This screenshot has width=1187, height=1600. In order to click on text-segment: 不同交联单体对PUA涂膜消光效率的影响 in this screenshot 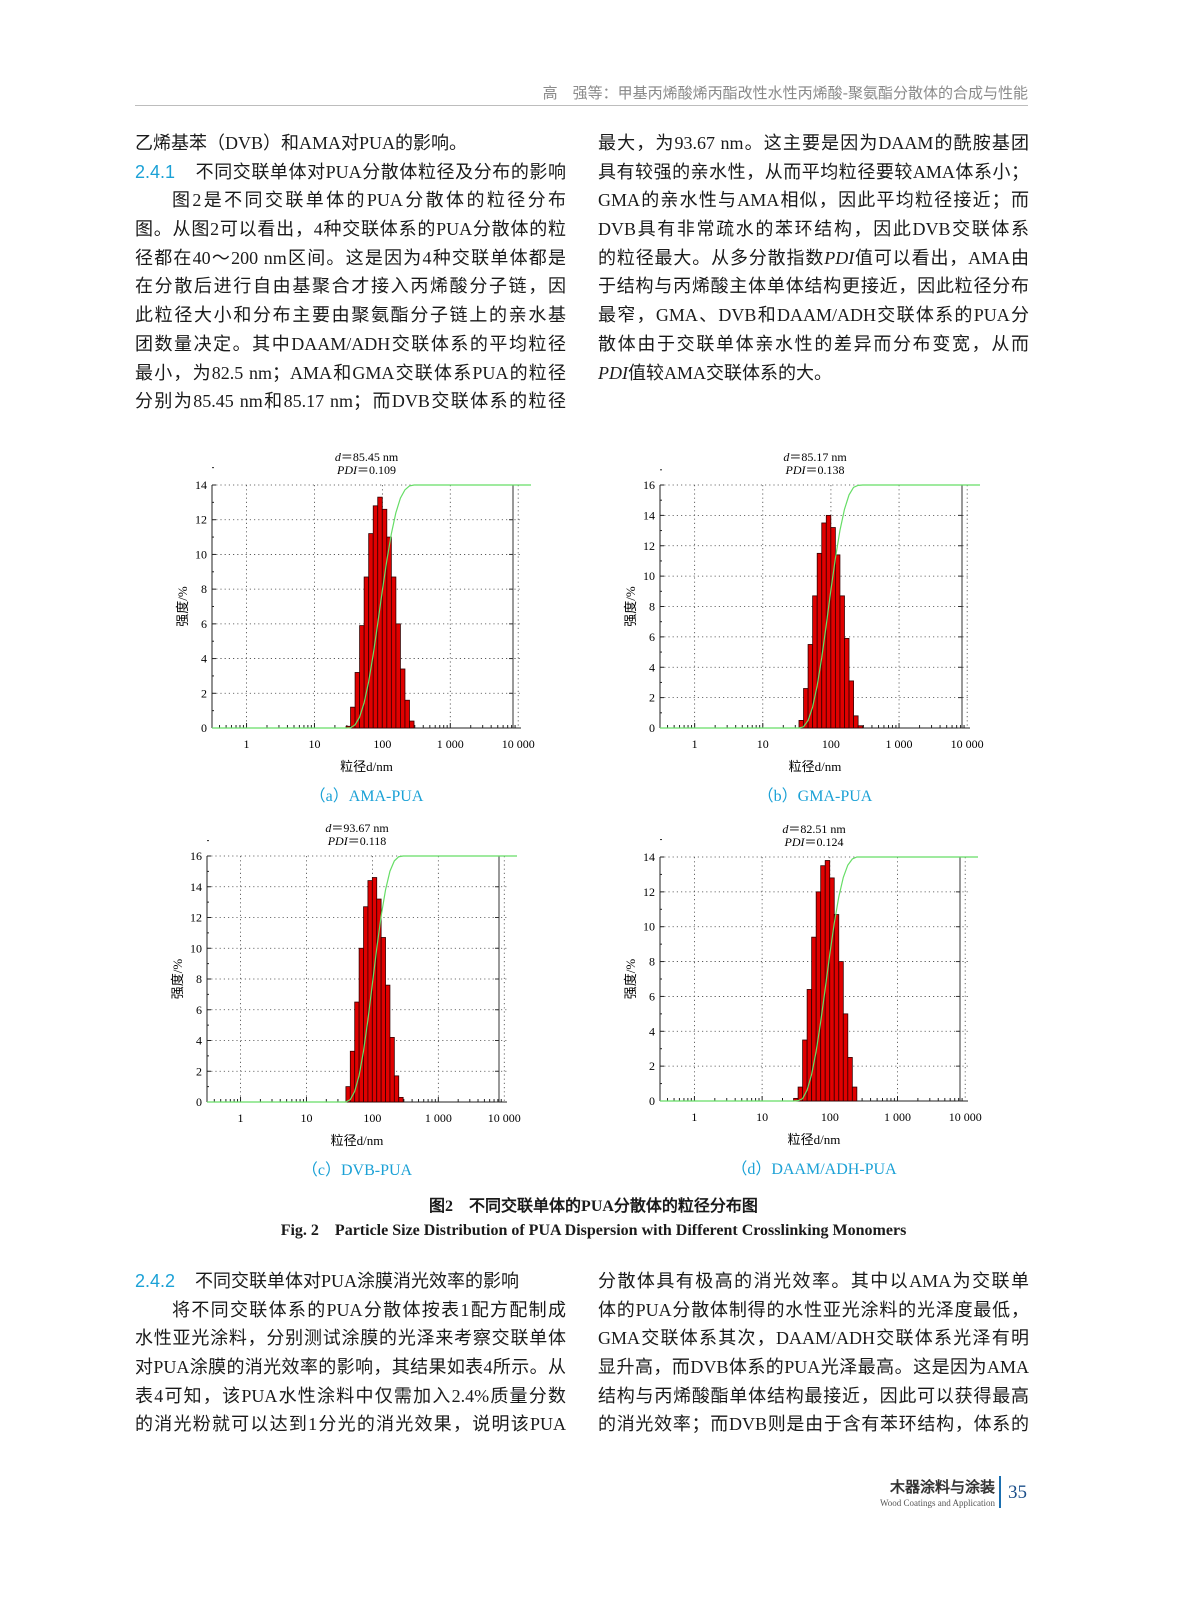, I will do `click(357, 1281)`.